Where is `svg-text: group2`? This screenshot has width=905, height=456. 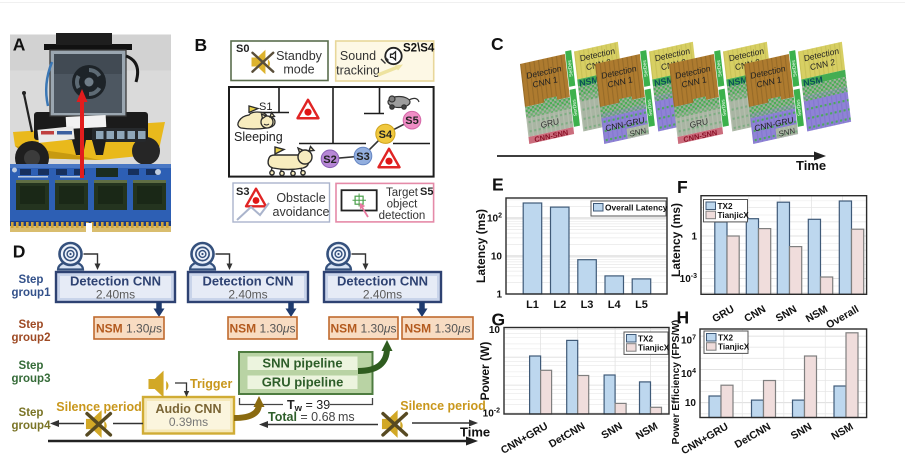
svg-text: group2 is located at coordinates (31, 338).